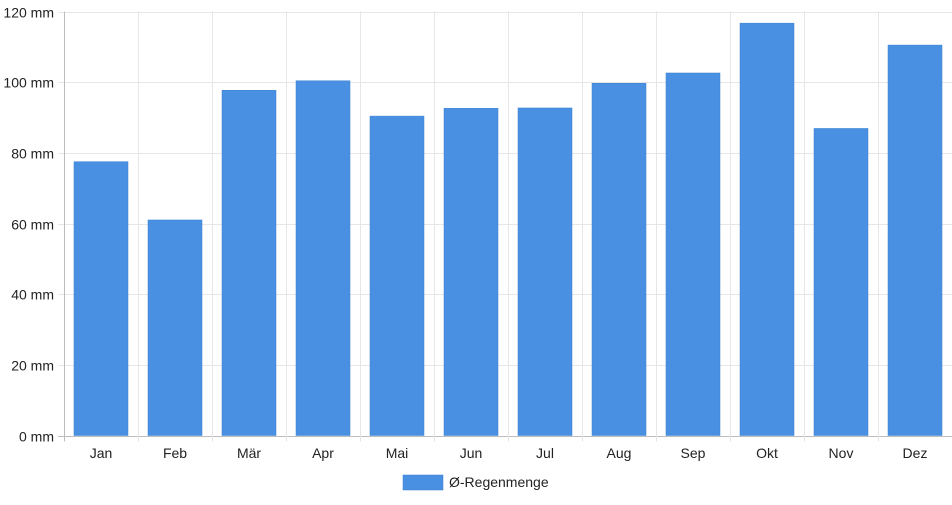 Image resolution: width=952 pixels, height=505 pixels. I want to click on y-tick-label: 80 mm, so click(32, 154).